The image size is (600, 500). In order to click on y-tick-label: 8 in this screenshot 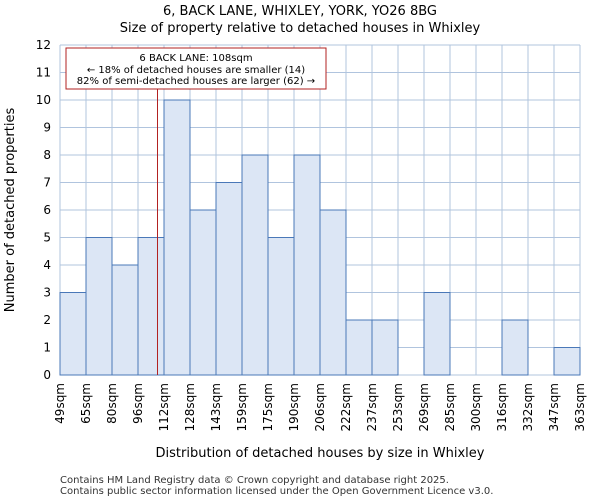, I will do `click(47, 155)`.